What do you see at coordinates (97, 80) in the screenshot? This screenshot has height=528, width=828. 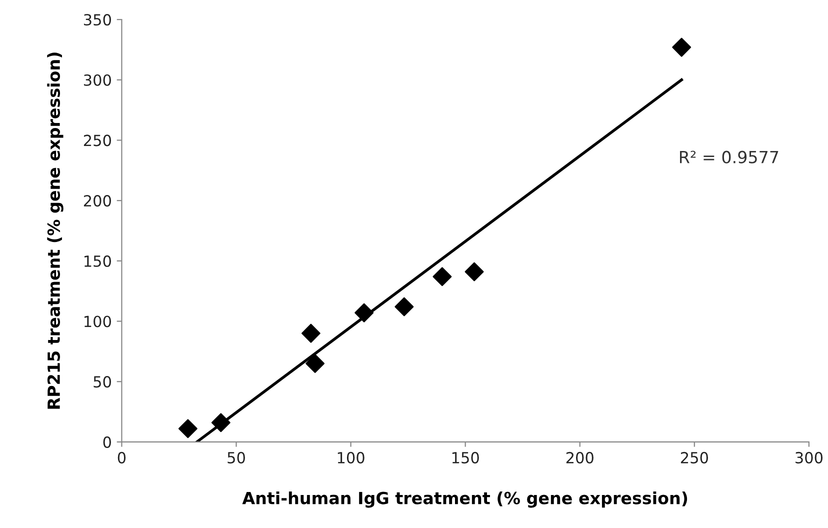 I see `y-tick-label: 300` at bounding box center [97, 80].